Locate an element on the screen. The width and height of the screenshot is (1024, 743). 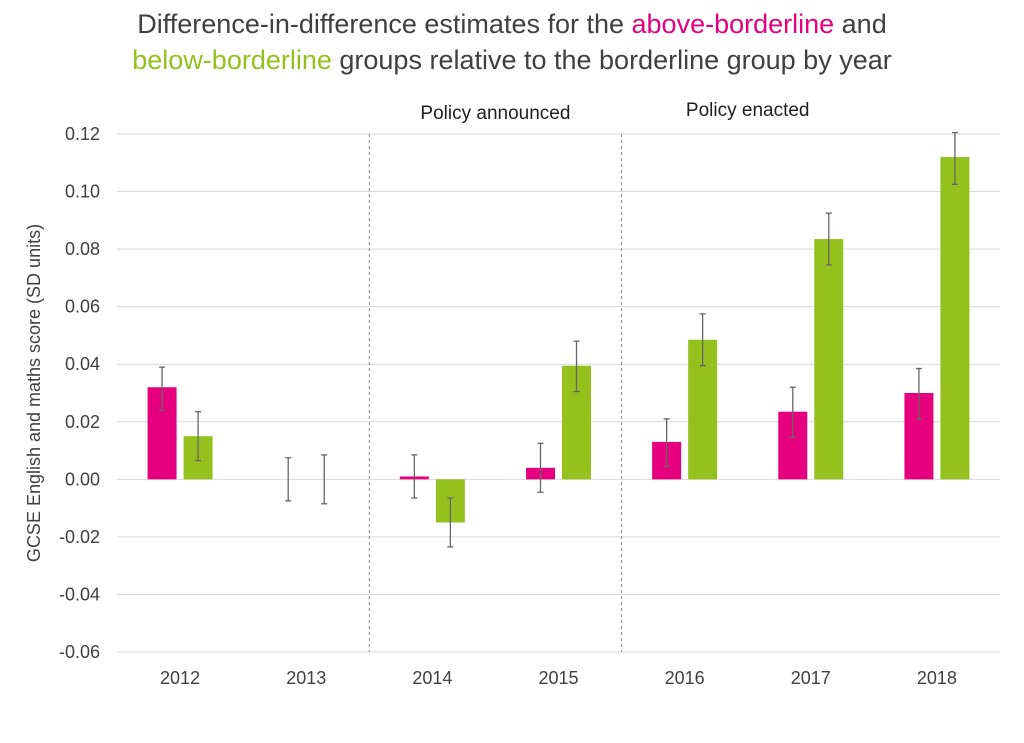
title-part-2: and is located at coordinates (860, 24).